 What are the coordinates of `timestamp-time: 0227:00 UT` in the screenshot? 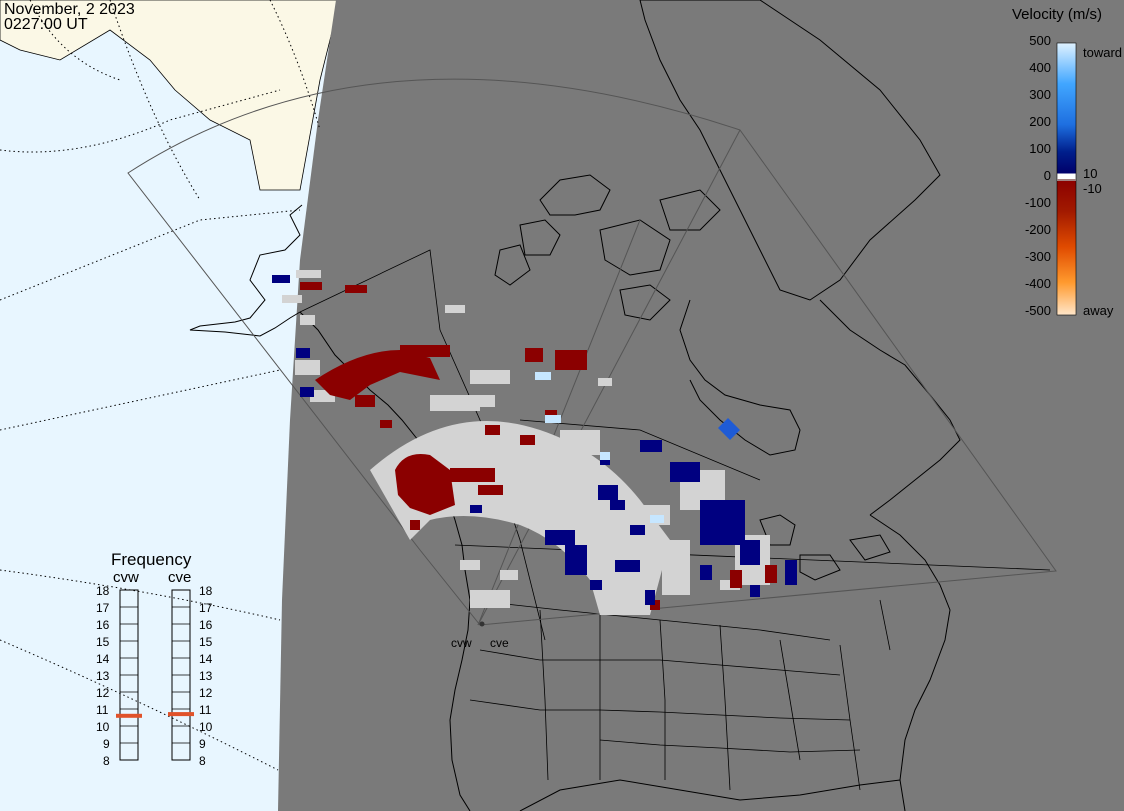 It's located at (46, 24).